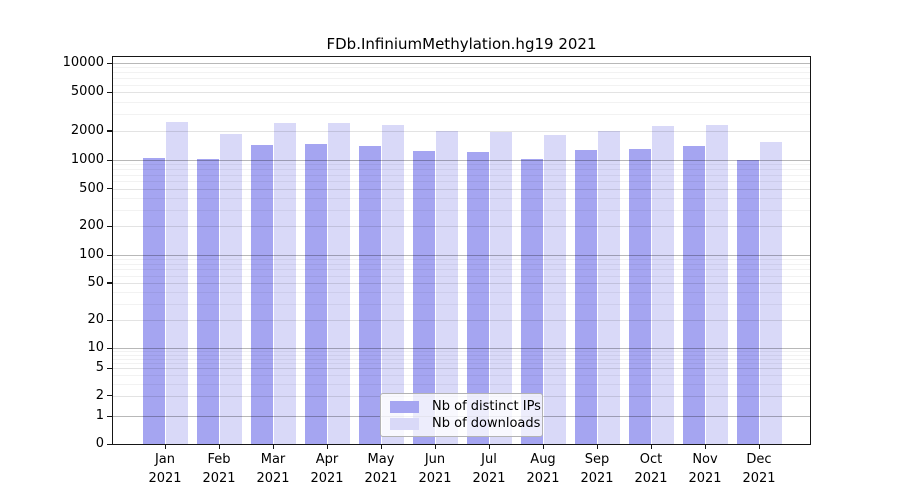 This screenshot has height=500, width=900. What do you see at coordinates (83, 62) in the screenshot?
I see `y-tick-label: 10000` at bounding box center [83, 62].